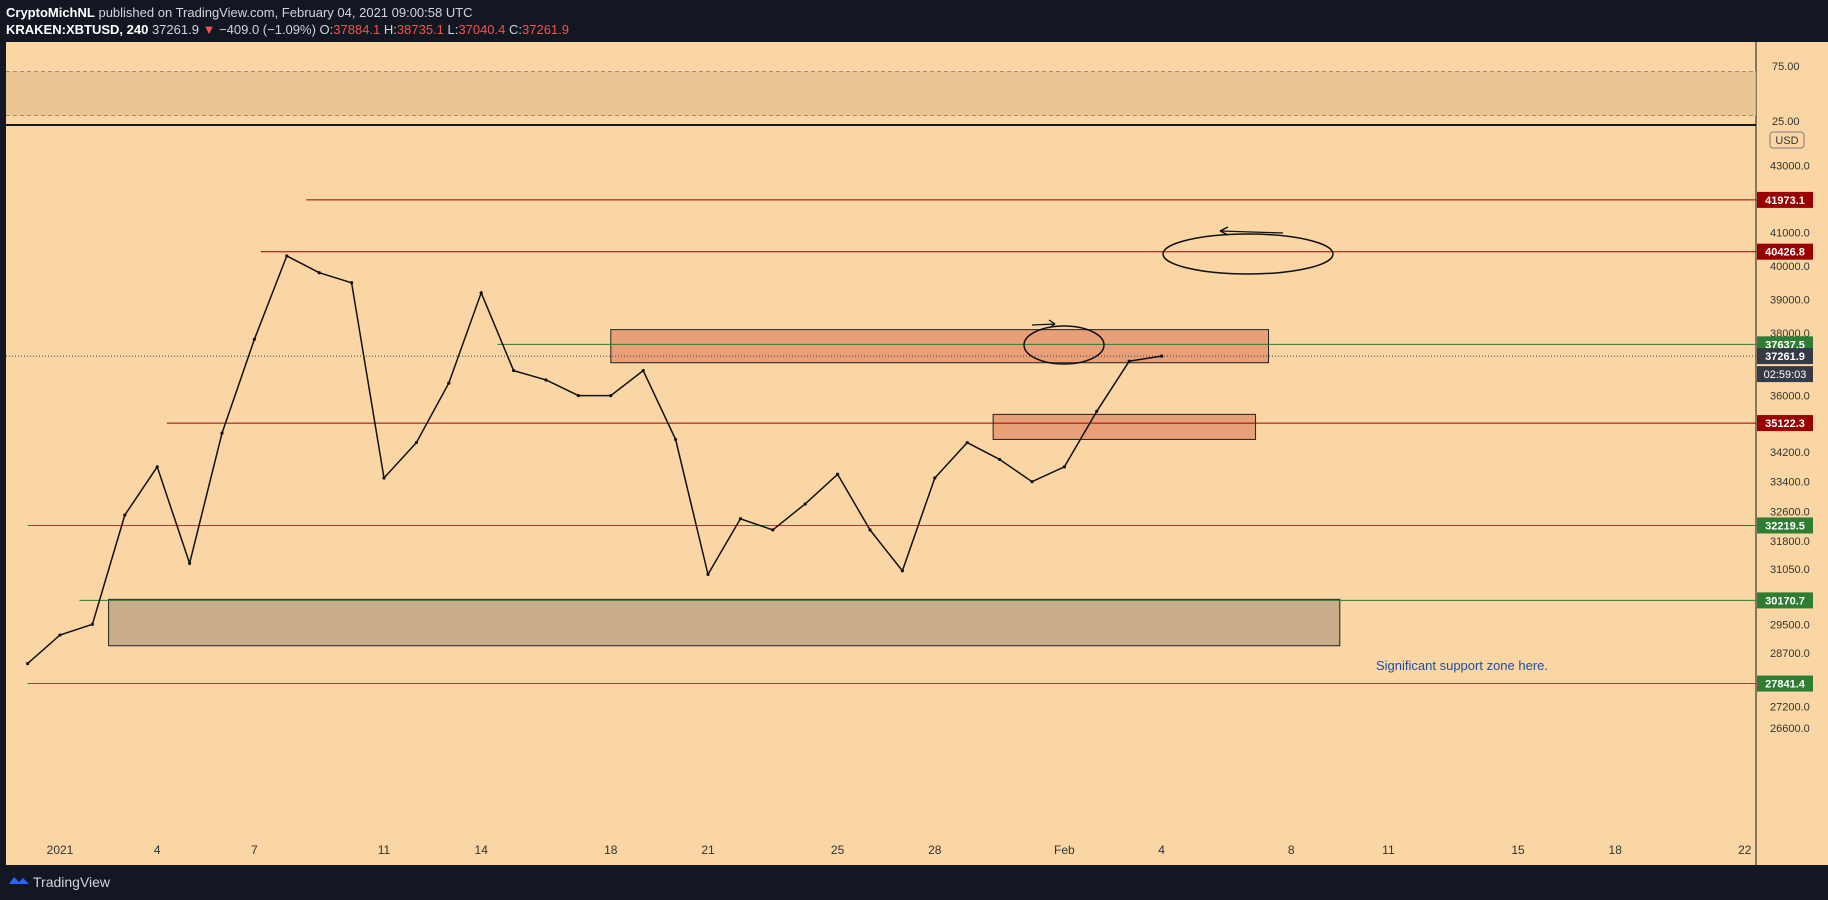  Describe the element at coordinates (1790, 542) in the screenshot. I see `y-tick-label: 31800.0` at that location.